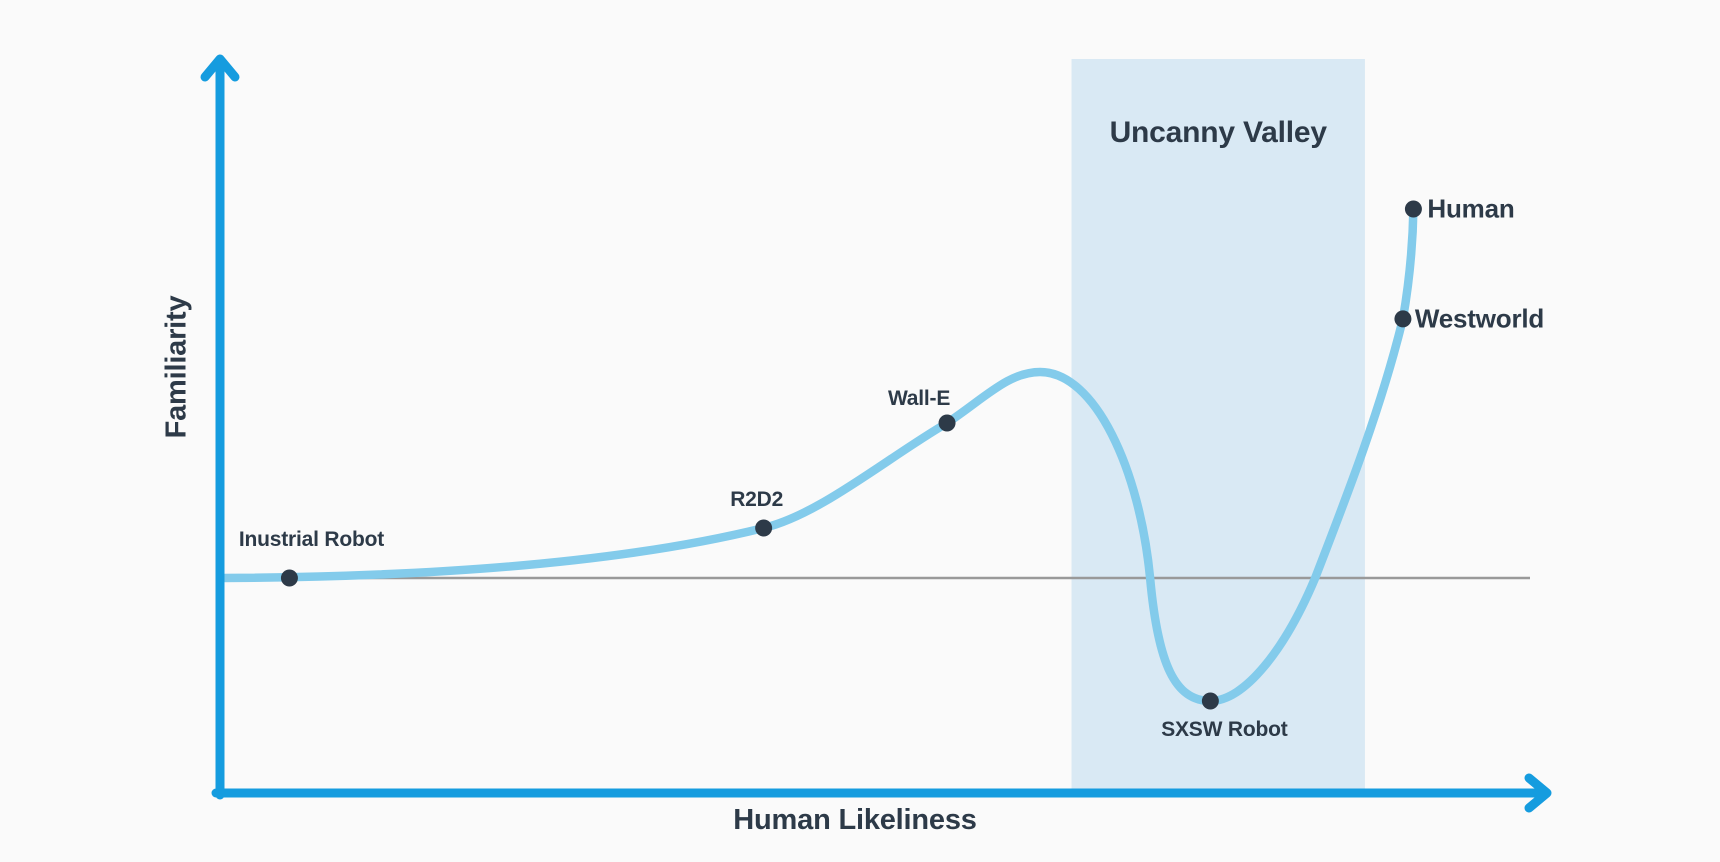 Image resolution: width=1720 pixels, height=862 pixels. Describe the element at coordinates (757, 499) in the screenshot. I see `point-label-r2d2: R2D2` at that location.